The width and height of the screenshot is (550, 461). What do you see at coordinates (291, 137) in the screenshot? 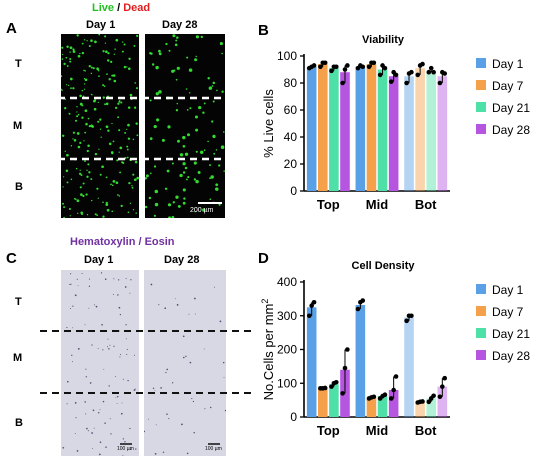
I see `y-tick-label: 40` at bounding box center [291, 137].